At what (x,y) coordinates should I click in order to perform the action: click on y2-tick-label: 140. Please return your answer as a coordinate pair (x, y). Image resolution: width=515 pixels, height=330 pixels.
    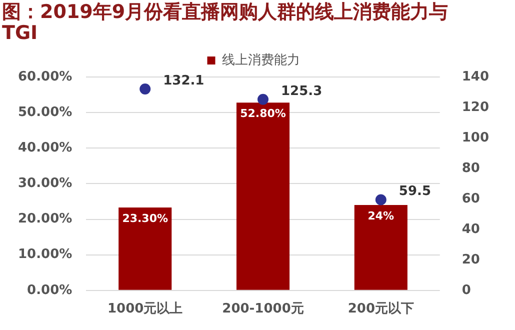
    Looking at the image, I should click on (476, 76).